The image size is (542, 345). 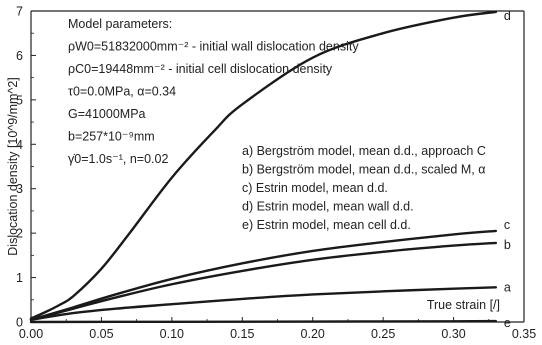 What do you see at coordinates (101, 334) in the screenshot?
I see `x-tick-label: 0.05` at bounding box center [101, 334].